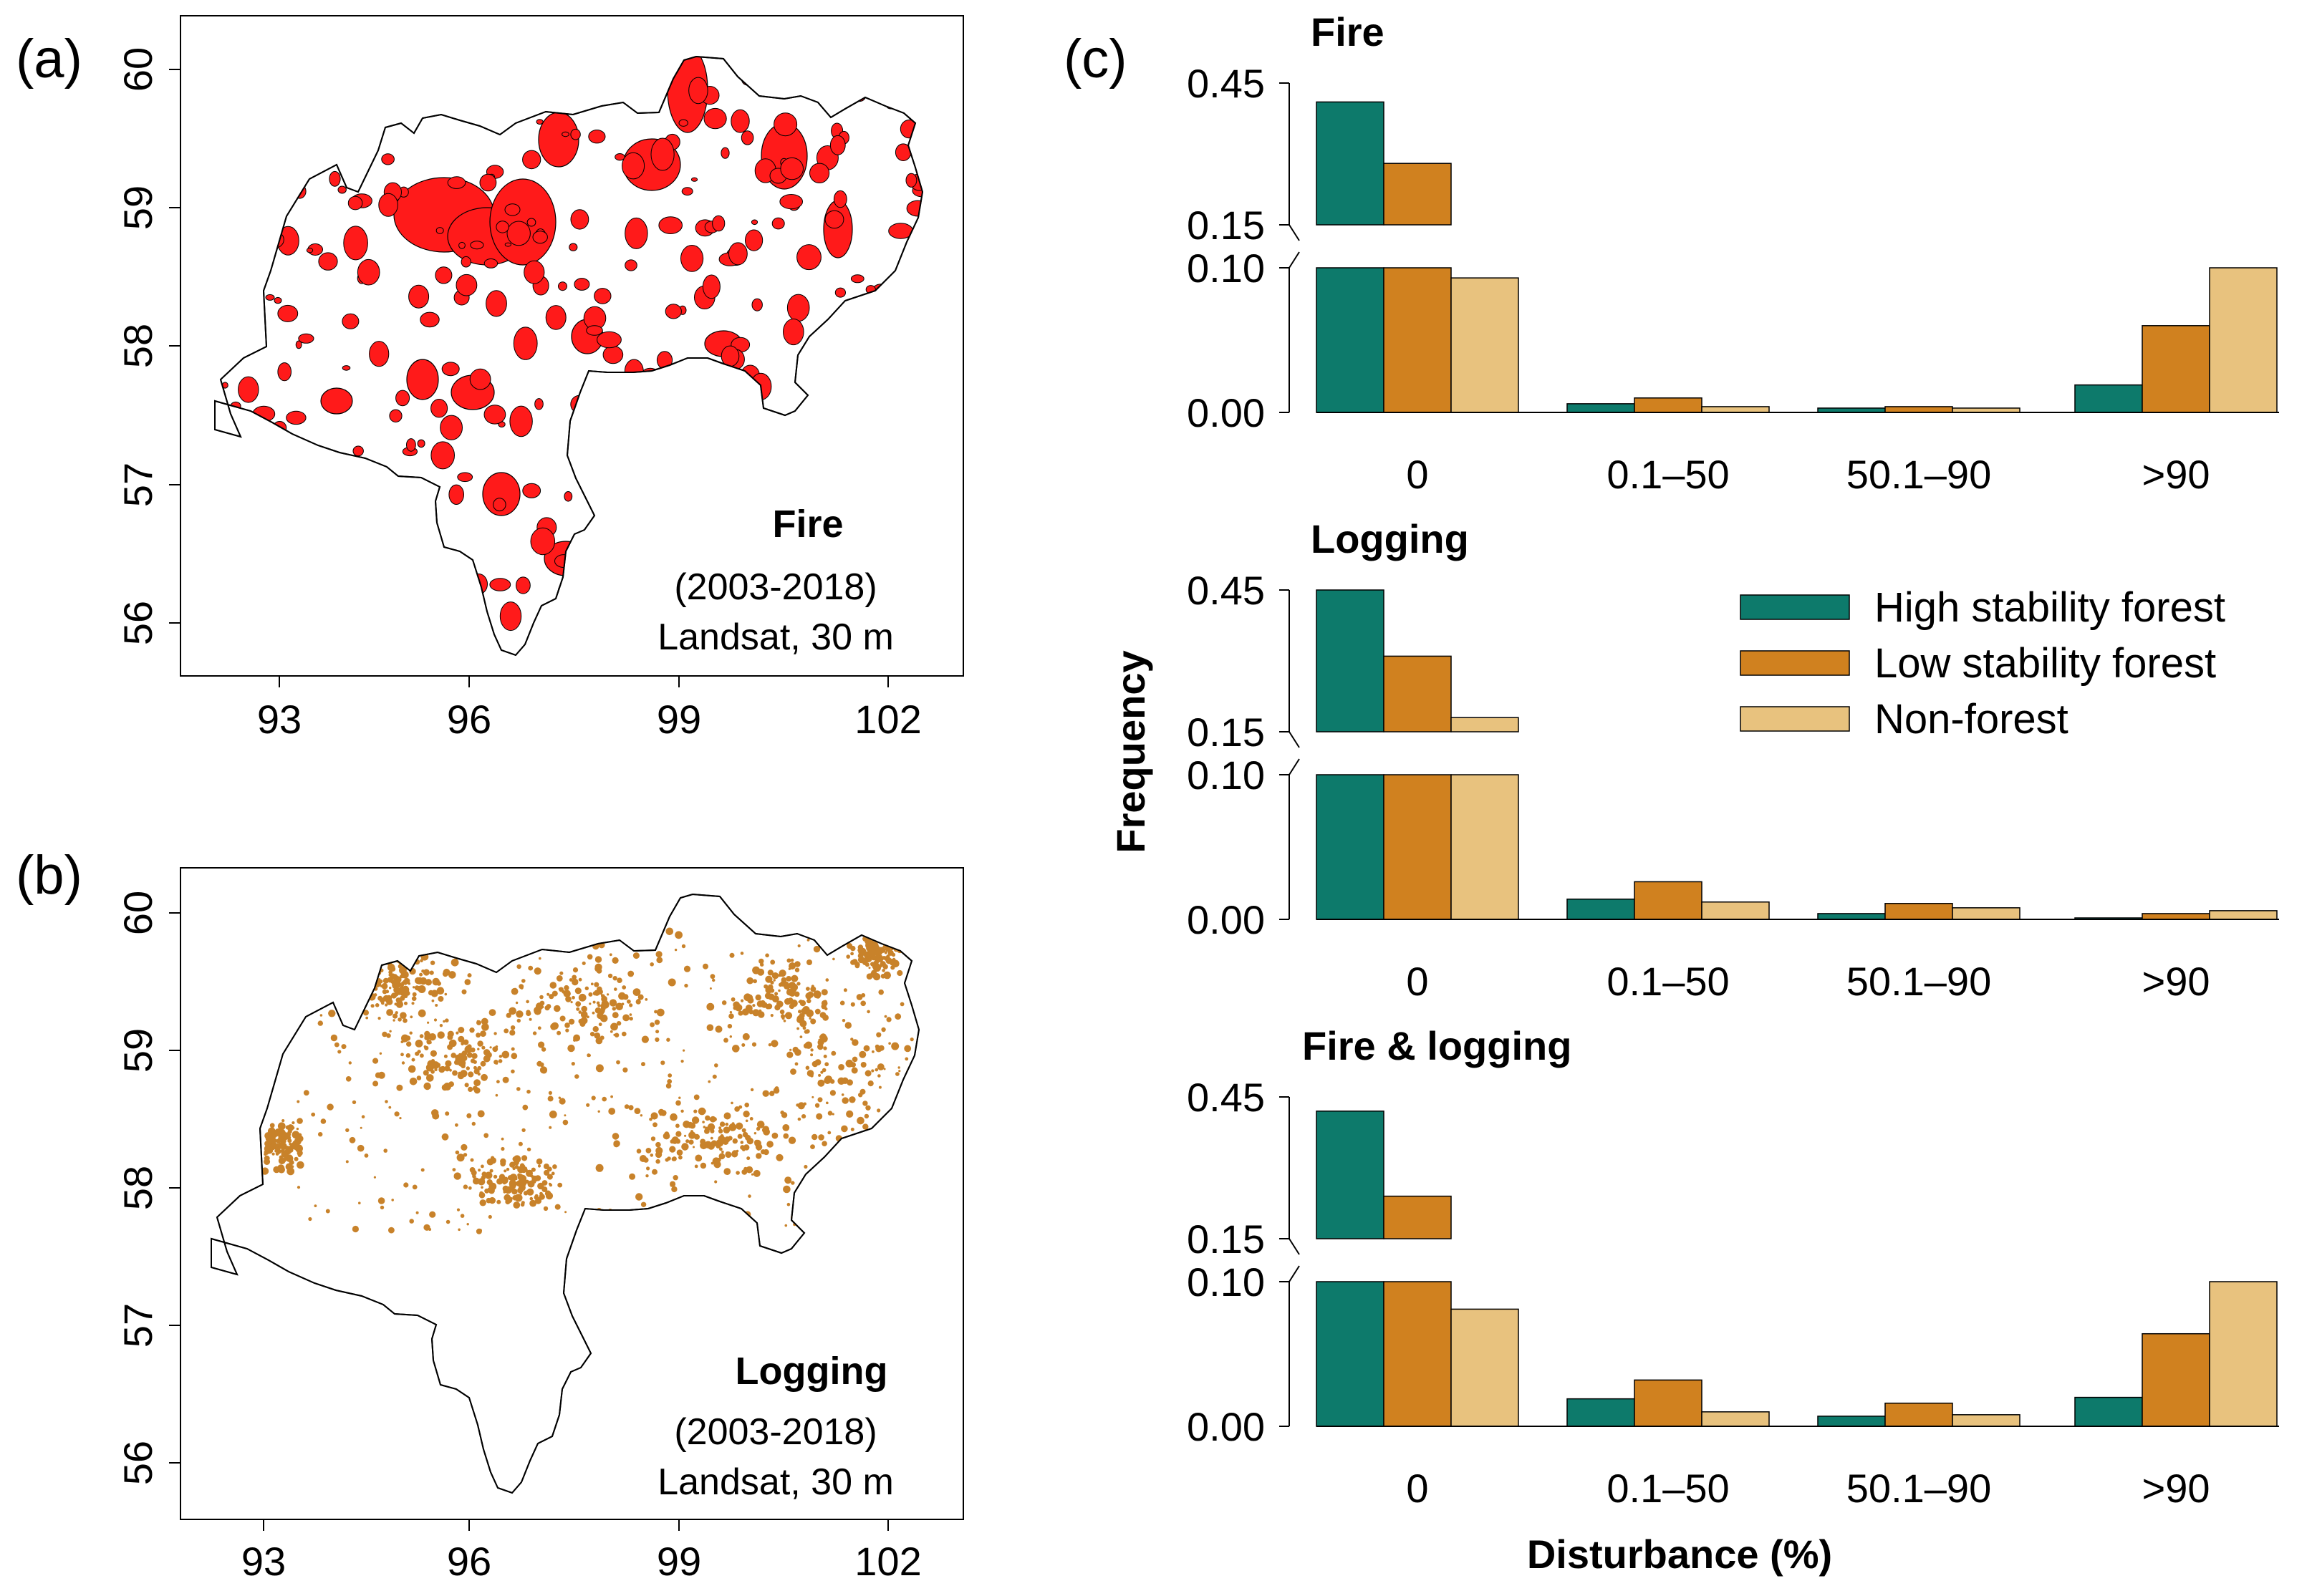  Describe the element at coordinates (589, 709) in the screenshot. I see `panel-a-x-ticks: 93 96 99 102` at that location.